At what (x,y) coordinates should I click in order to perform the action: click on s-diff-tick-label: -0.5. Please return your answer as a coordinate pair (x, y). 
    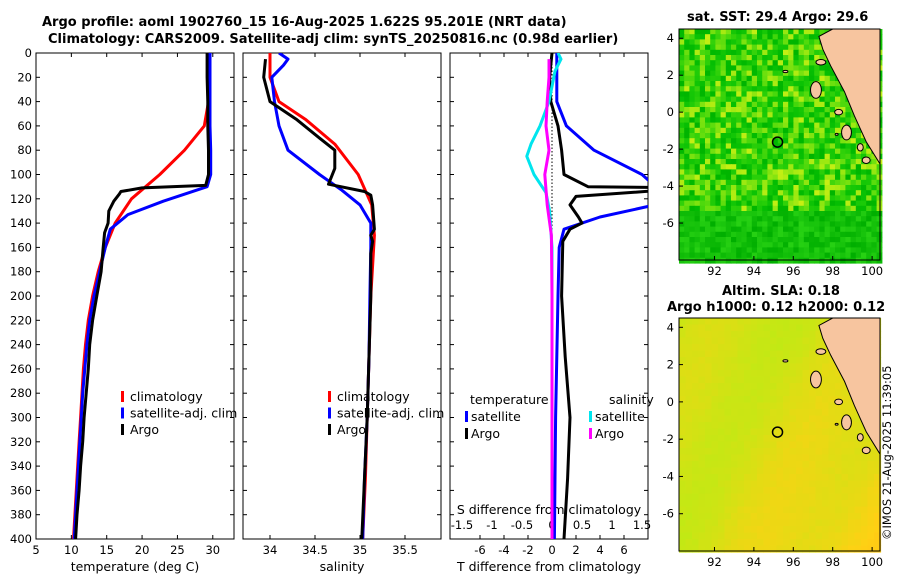
    Looking at the image, I should click on (522, 525).